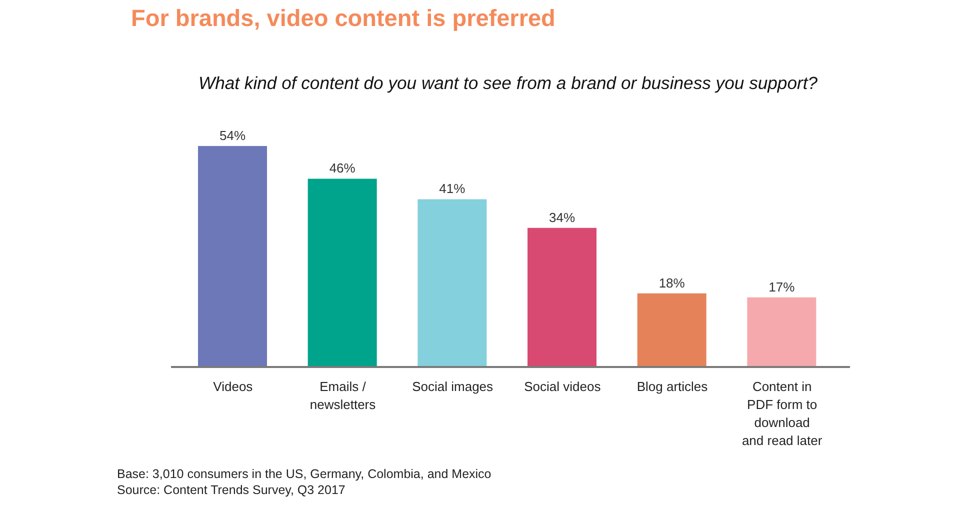 The height and width of the screenshot is (514, 974). Describe the element at coordinates (672, 282) in the screenshot. I see `data-label: 18%` at that location.